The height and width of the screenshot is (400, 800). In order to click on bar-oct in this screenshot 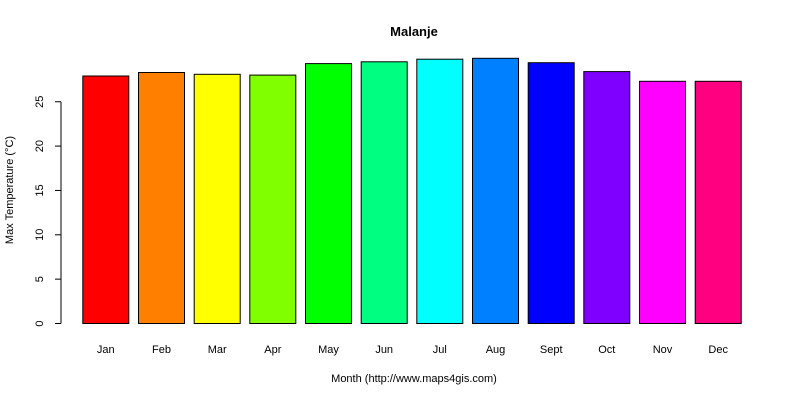, I will do `click(607, 197)`.